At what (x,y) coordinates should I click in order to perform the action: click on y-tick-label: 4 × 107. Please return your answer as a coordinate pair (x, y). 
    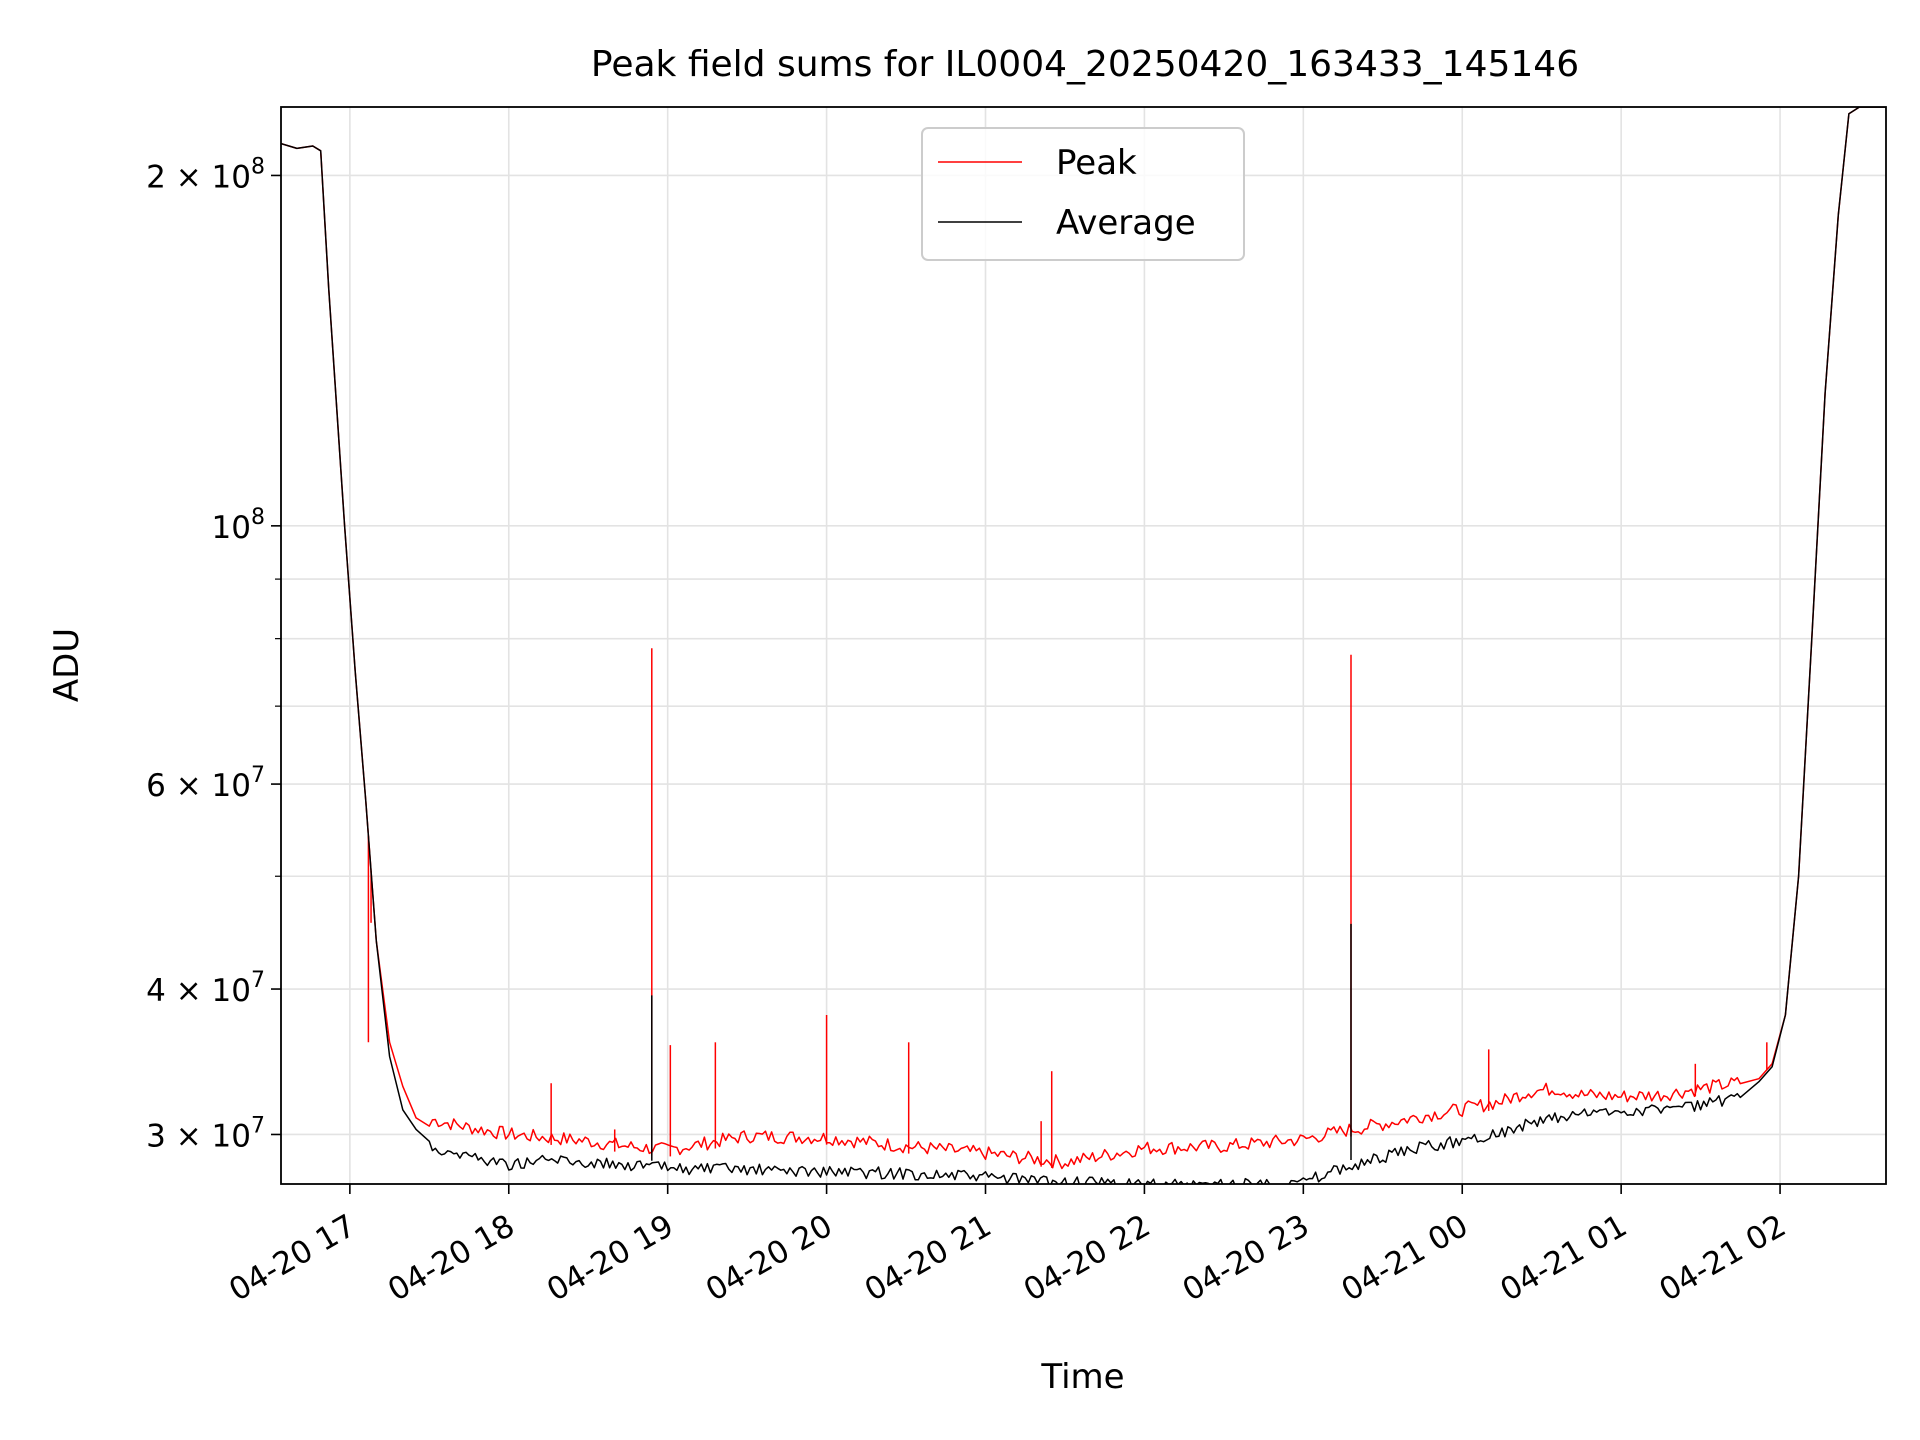
    Looking at the image, I should click on (205, 988).